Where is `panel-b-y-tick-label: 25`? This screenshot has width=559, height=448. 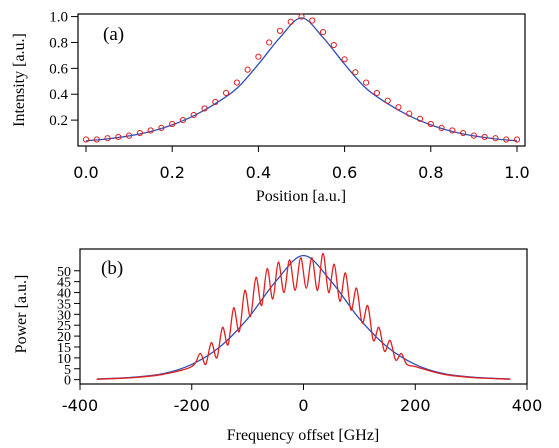
panel-b-y-tick-label: 25 is located at coordinates (64, 326).